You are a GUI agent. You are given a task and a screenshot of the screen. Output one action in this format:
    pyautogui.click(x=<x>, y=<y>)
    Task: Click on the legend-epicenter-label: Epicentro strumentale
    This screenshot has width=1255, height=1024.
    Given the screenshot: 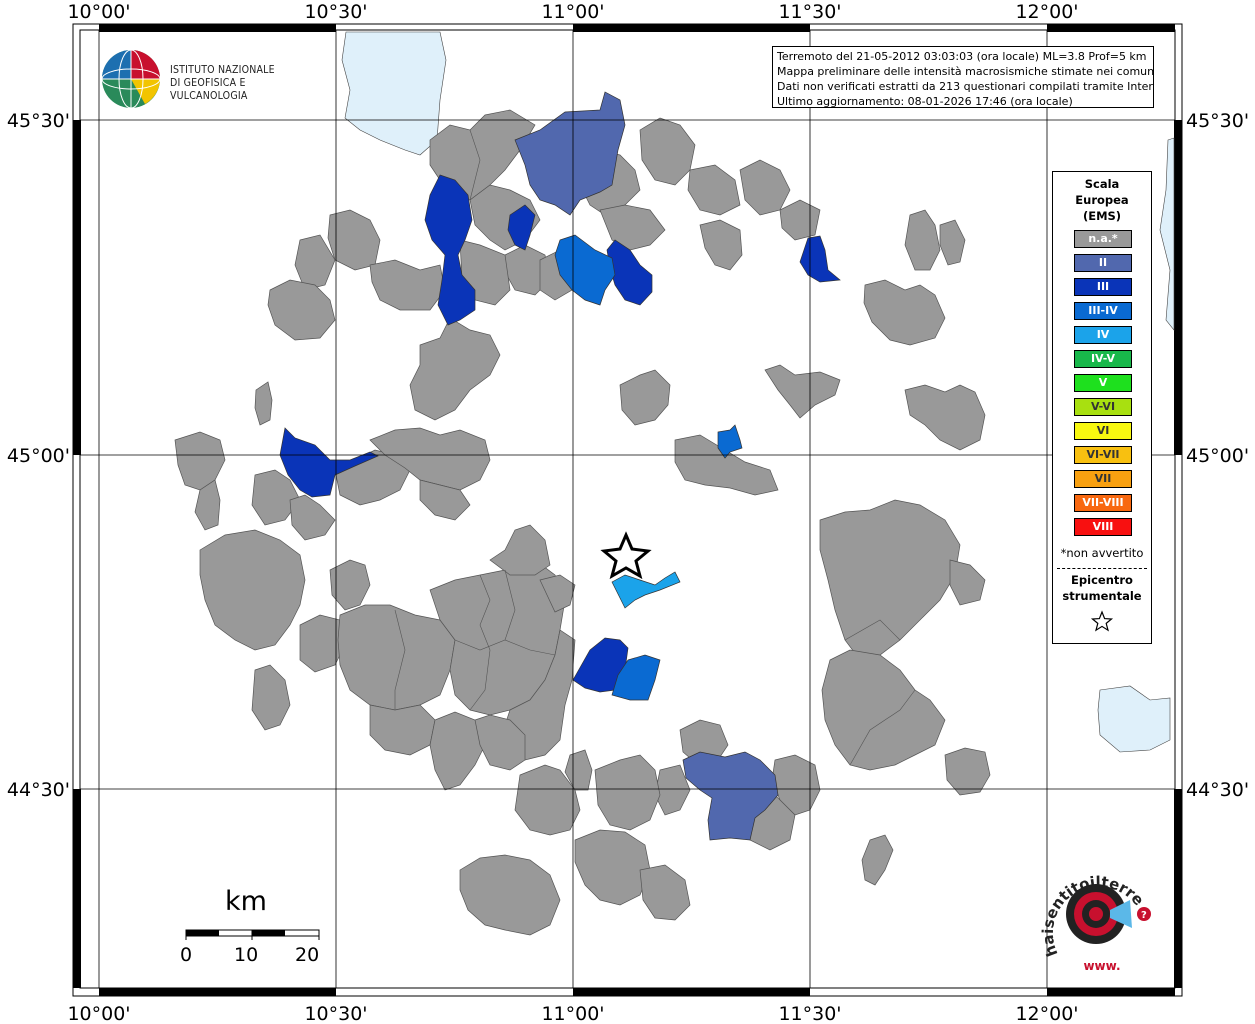 What is the action you would take?
    pyautogui.click(x=1102, y=588)
    